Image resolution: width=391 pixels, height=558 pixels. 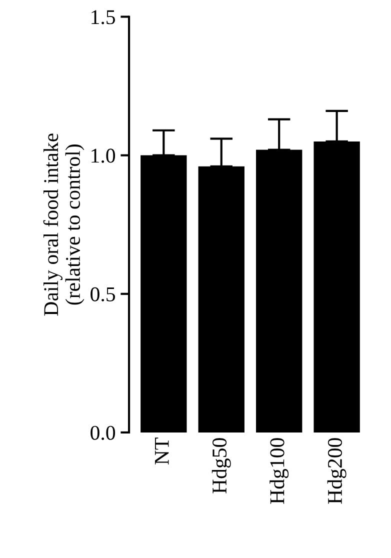 I want to click on x-tick-label: Hdg200, so click(x=336, y=471).